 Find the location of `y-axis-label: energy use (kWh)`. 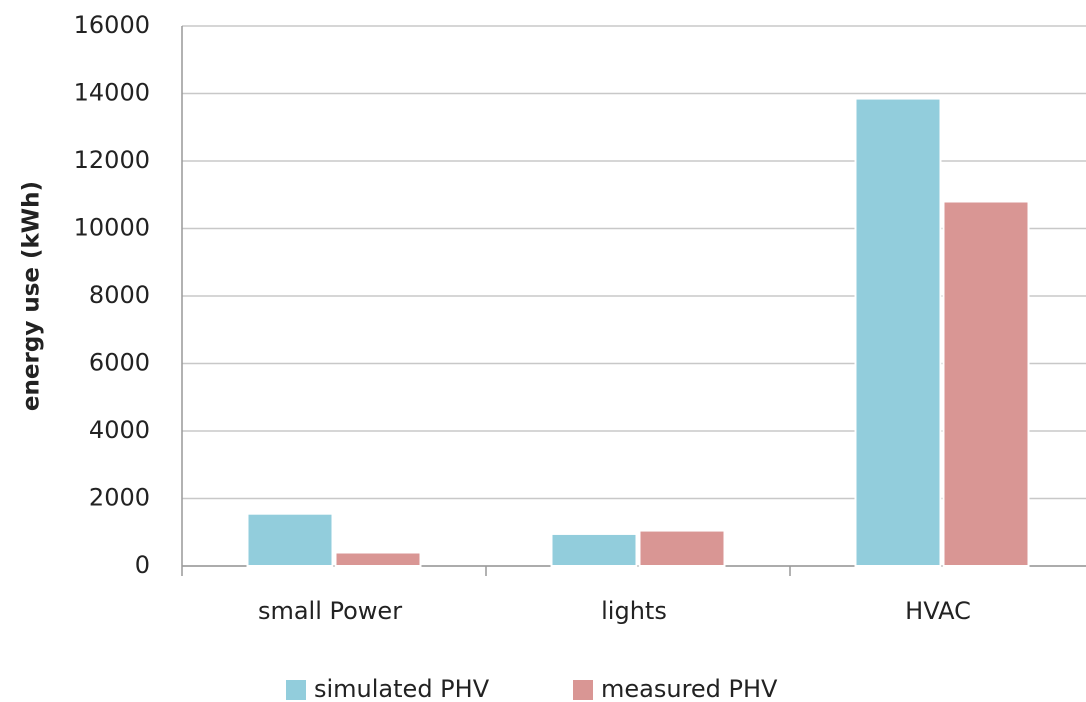

y-axis-label: energy use (kWh) is located at coordinates (32, 296).